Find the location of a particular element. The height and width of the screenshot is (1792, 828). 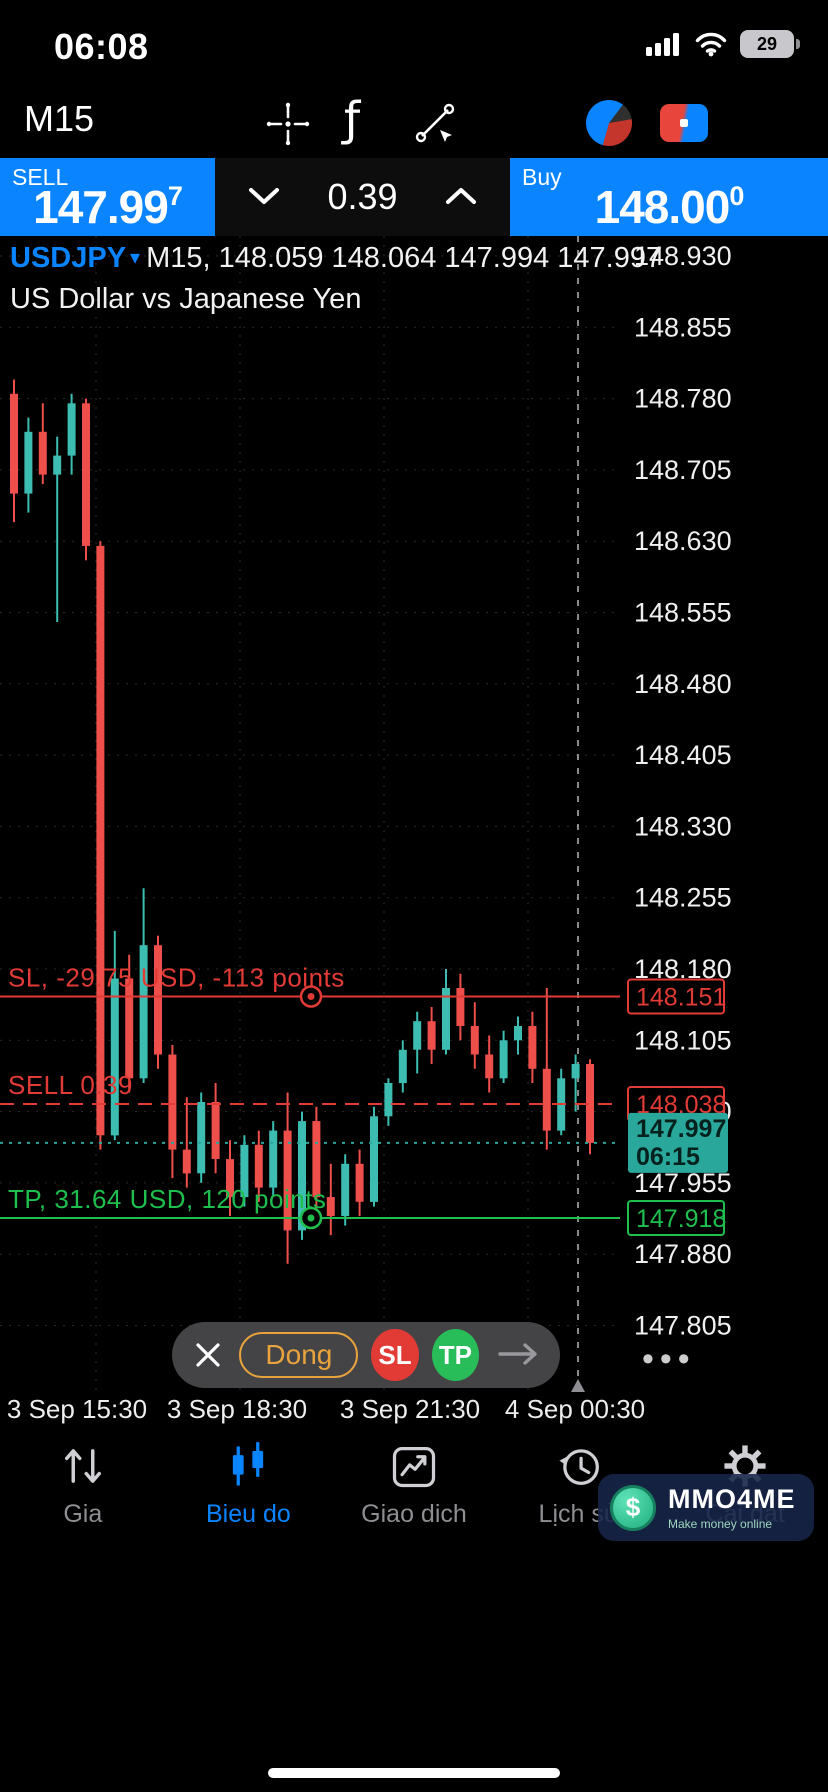

svg-text: 148.855 is located at coordinates (683, 327).